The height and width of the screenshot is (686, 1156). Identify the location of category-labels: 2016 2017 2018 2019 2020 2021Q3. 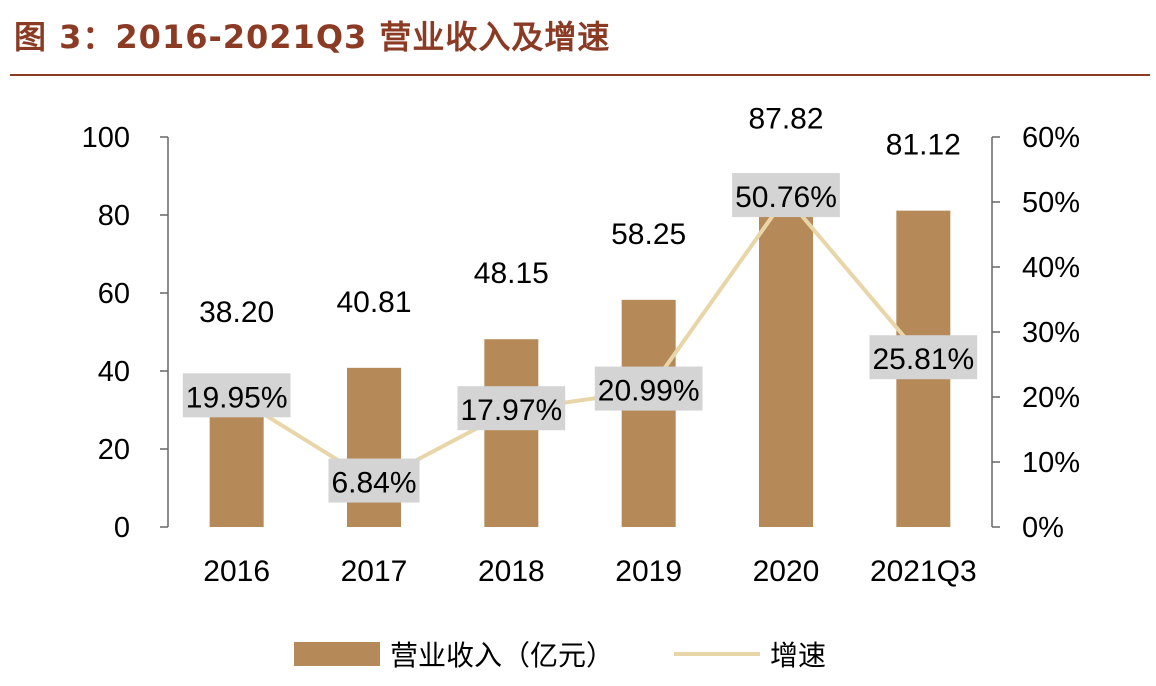
(589, 571).